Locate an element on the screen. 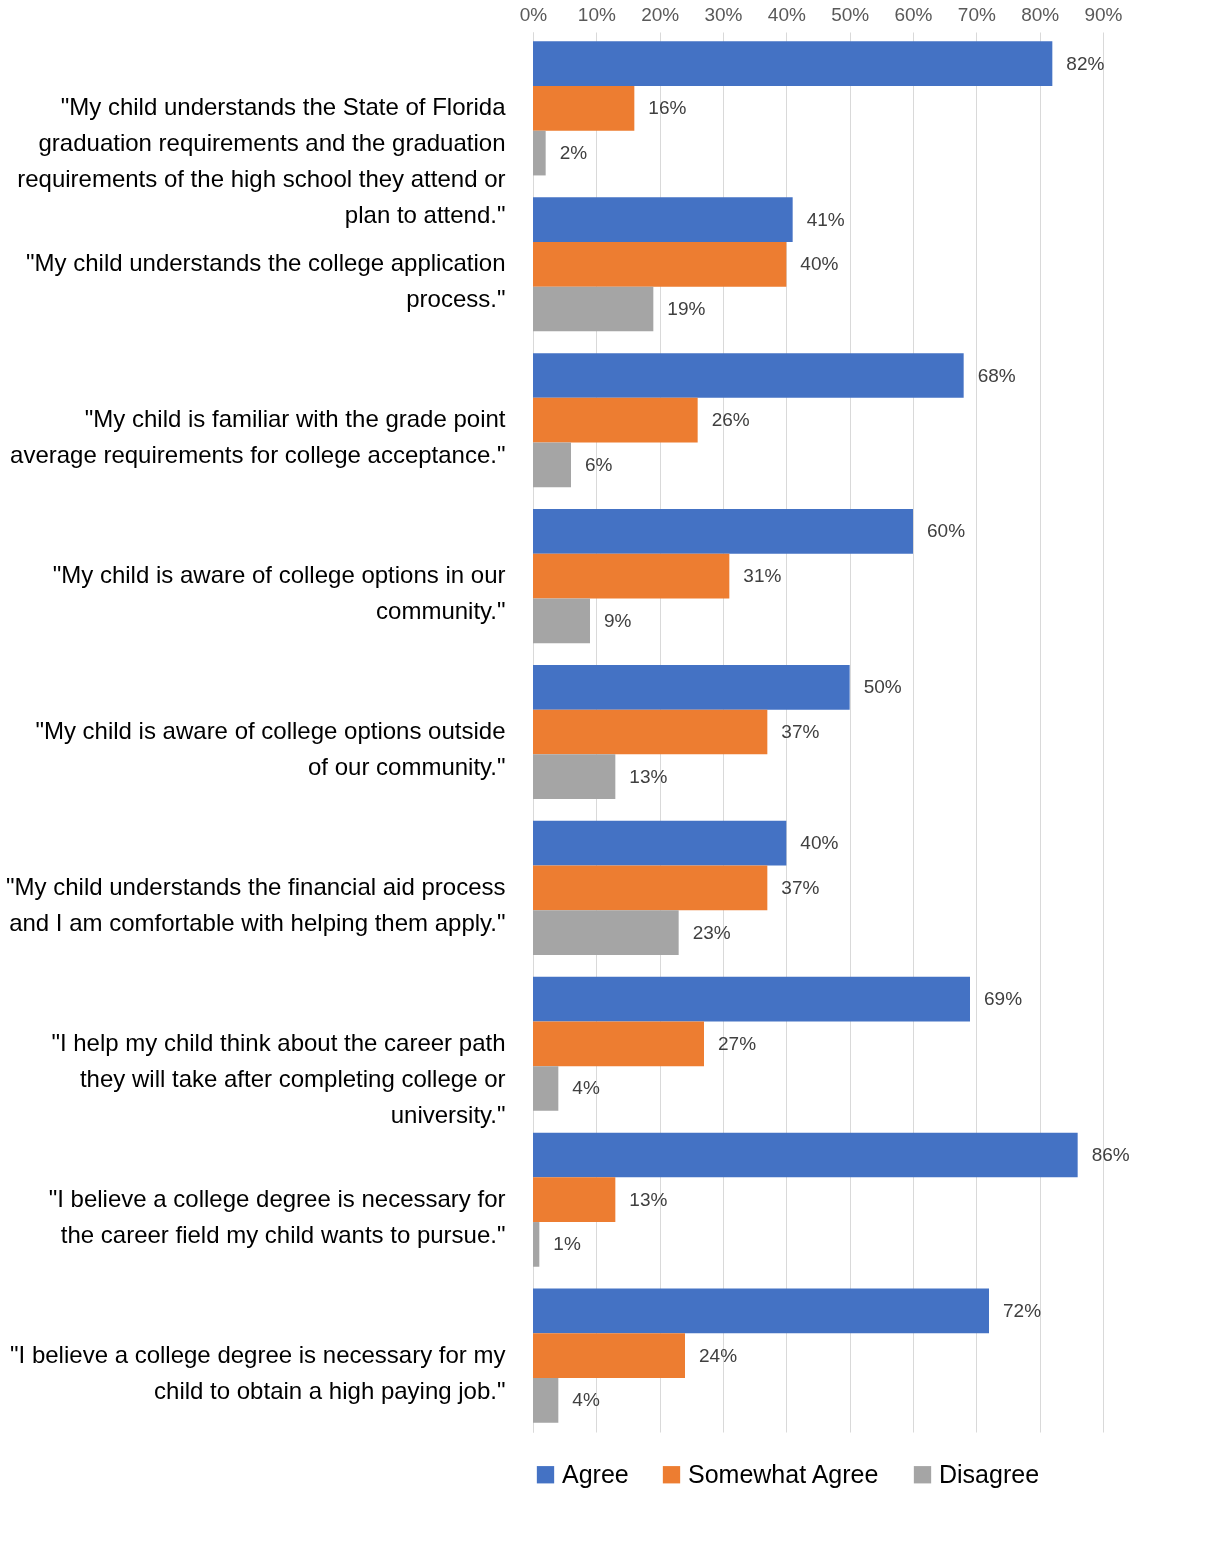 The image size is (1216, 1552). x-tick-label: 40% is located at coordinates (786, 14).